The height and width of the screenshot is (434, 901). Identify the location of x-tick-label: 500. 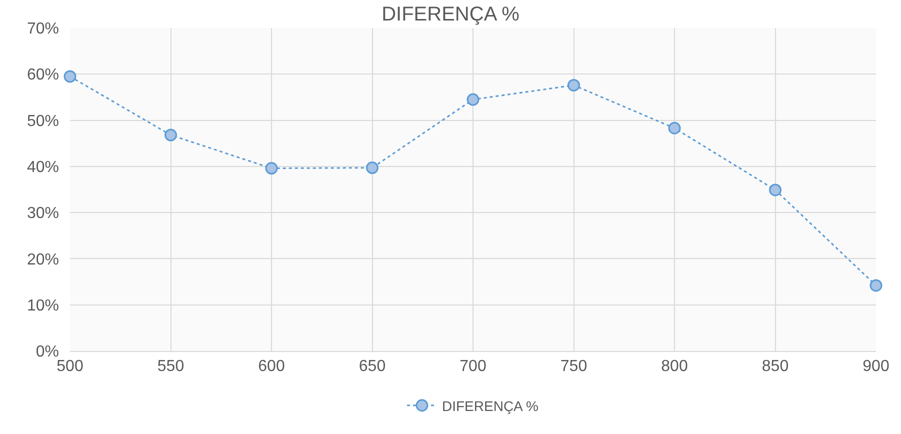
(70, 367).